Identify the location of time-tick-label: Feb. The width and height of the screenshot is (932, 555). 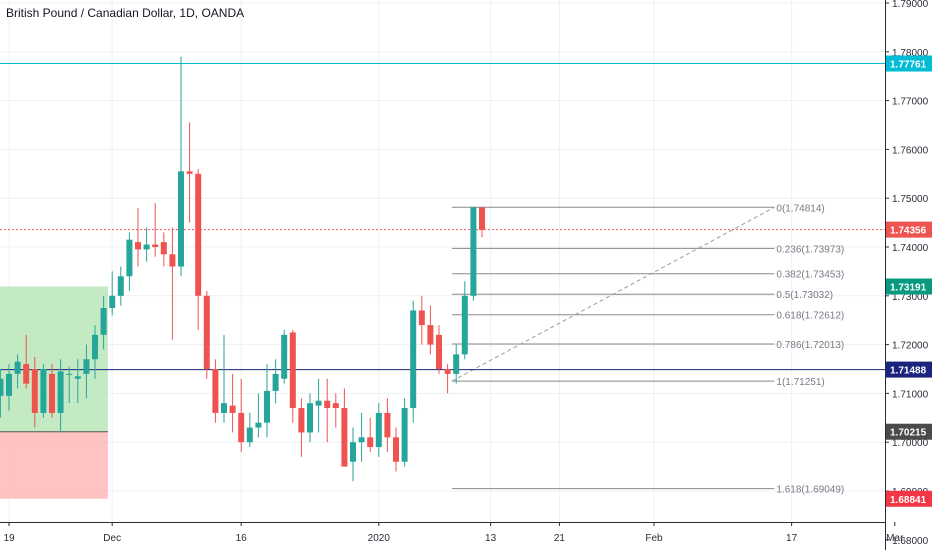
(654, 538).